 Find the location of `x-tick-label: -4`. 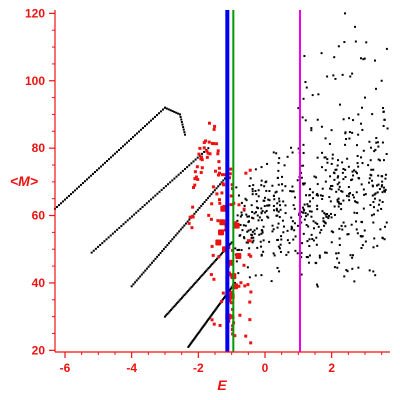

x-tick-label: -4 is located at coordinates (131, 368).